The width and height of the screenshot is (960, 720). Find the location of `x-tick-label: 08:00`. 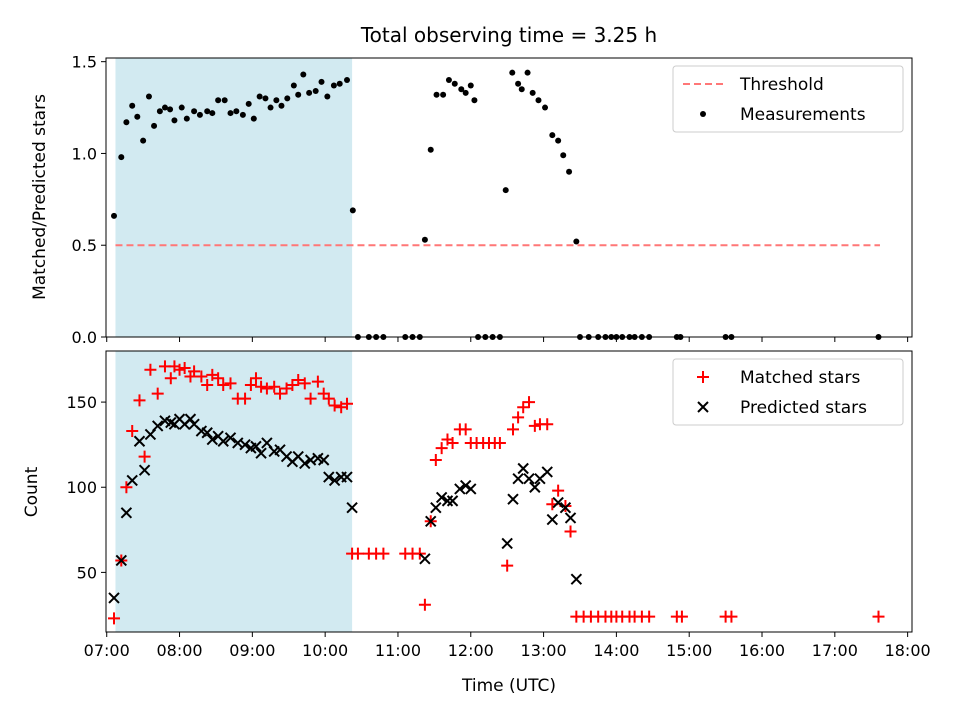

x-tick-label: 08:00 is located at coordinates (179, 650).